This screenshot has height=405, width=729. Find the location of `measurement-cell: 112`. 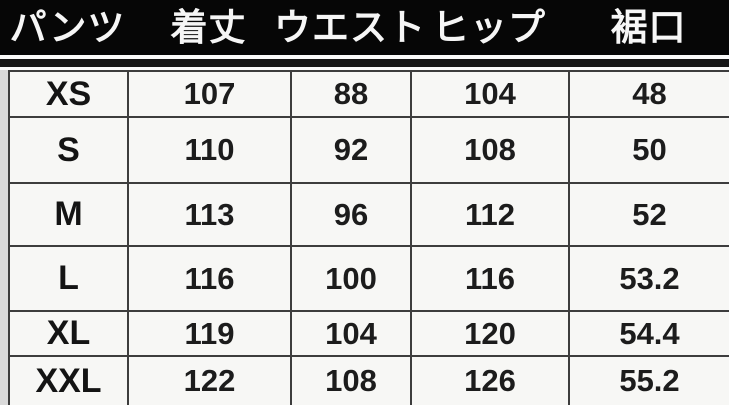

measurement-cell: 112 is located at coordinates (489, 213).